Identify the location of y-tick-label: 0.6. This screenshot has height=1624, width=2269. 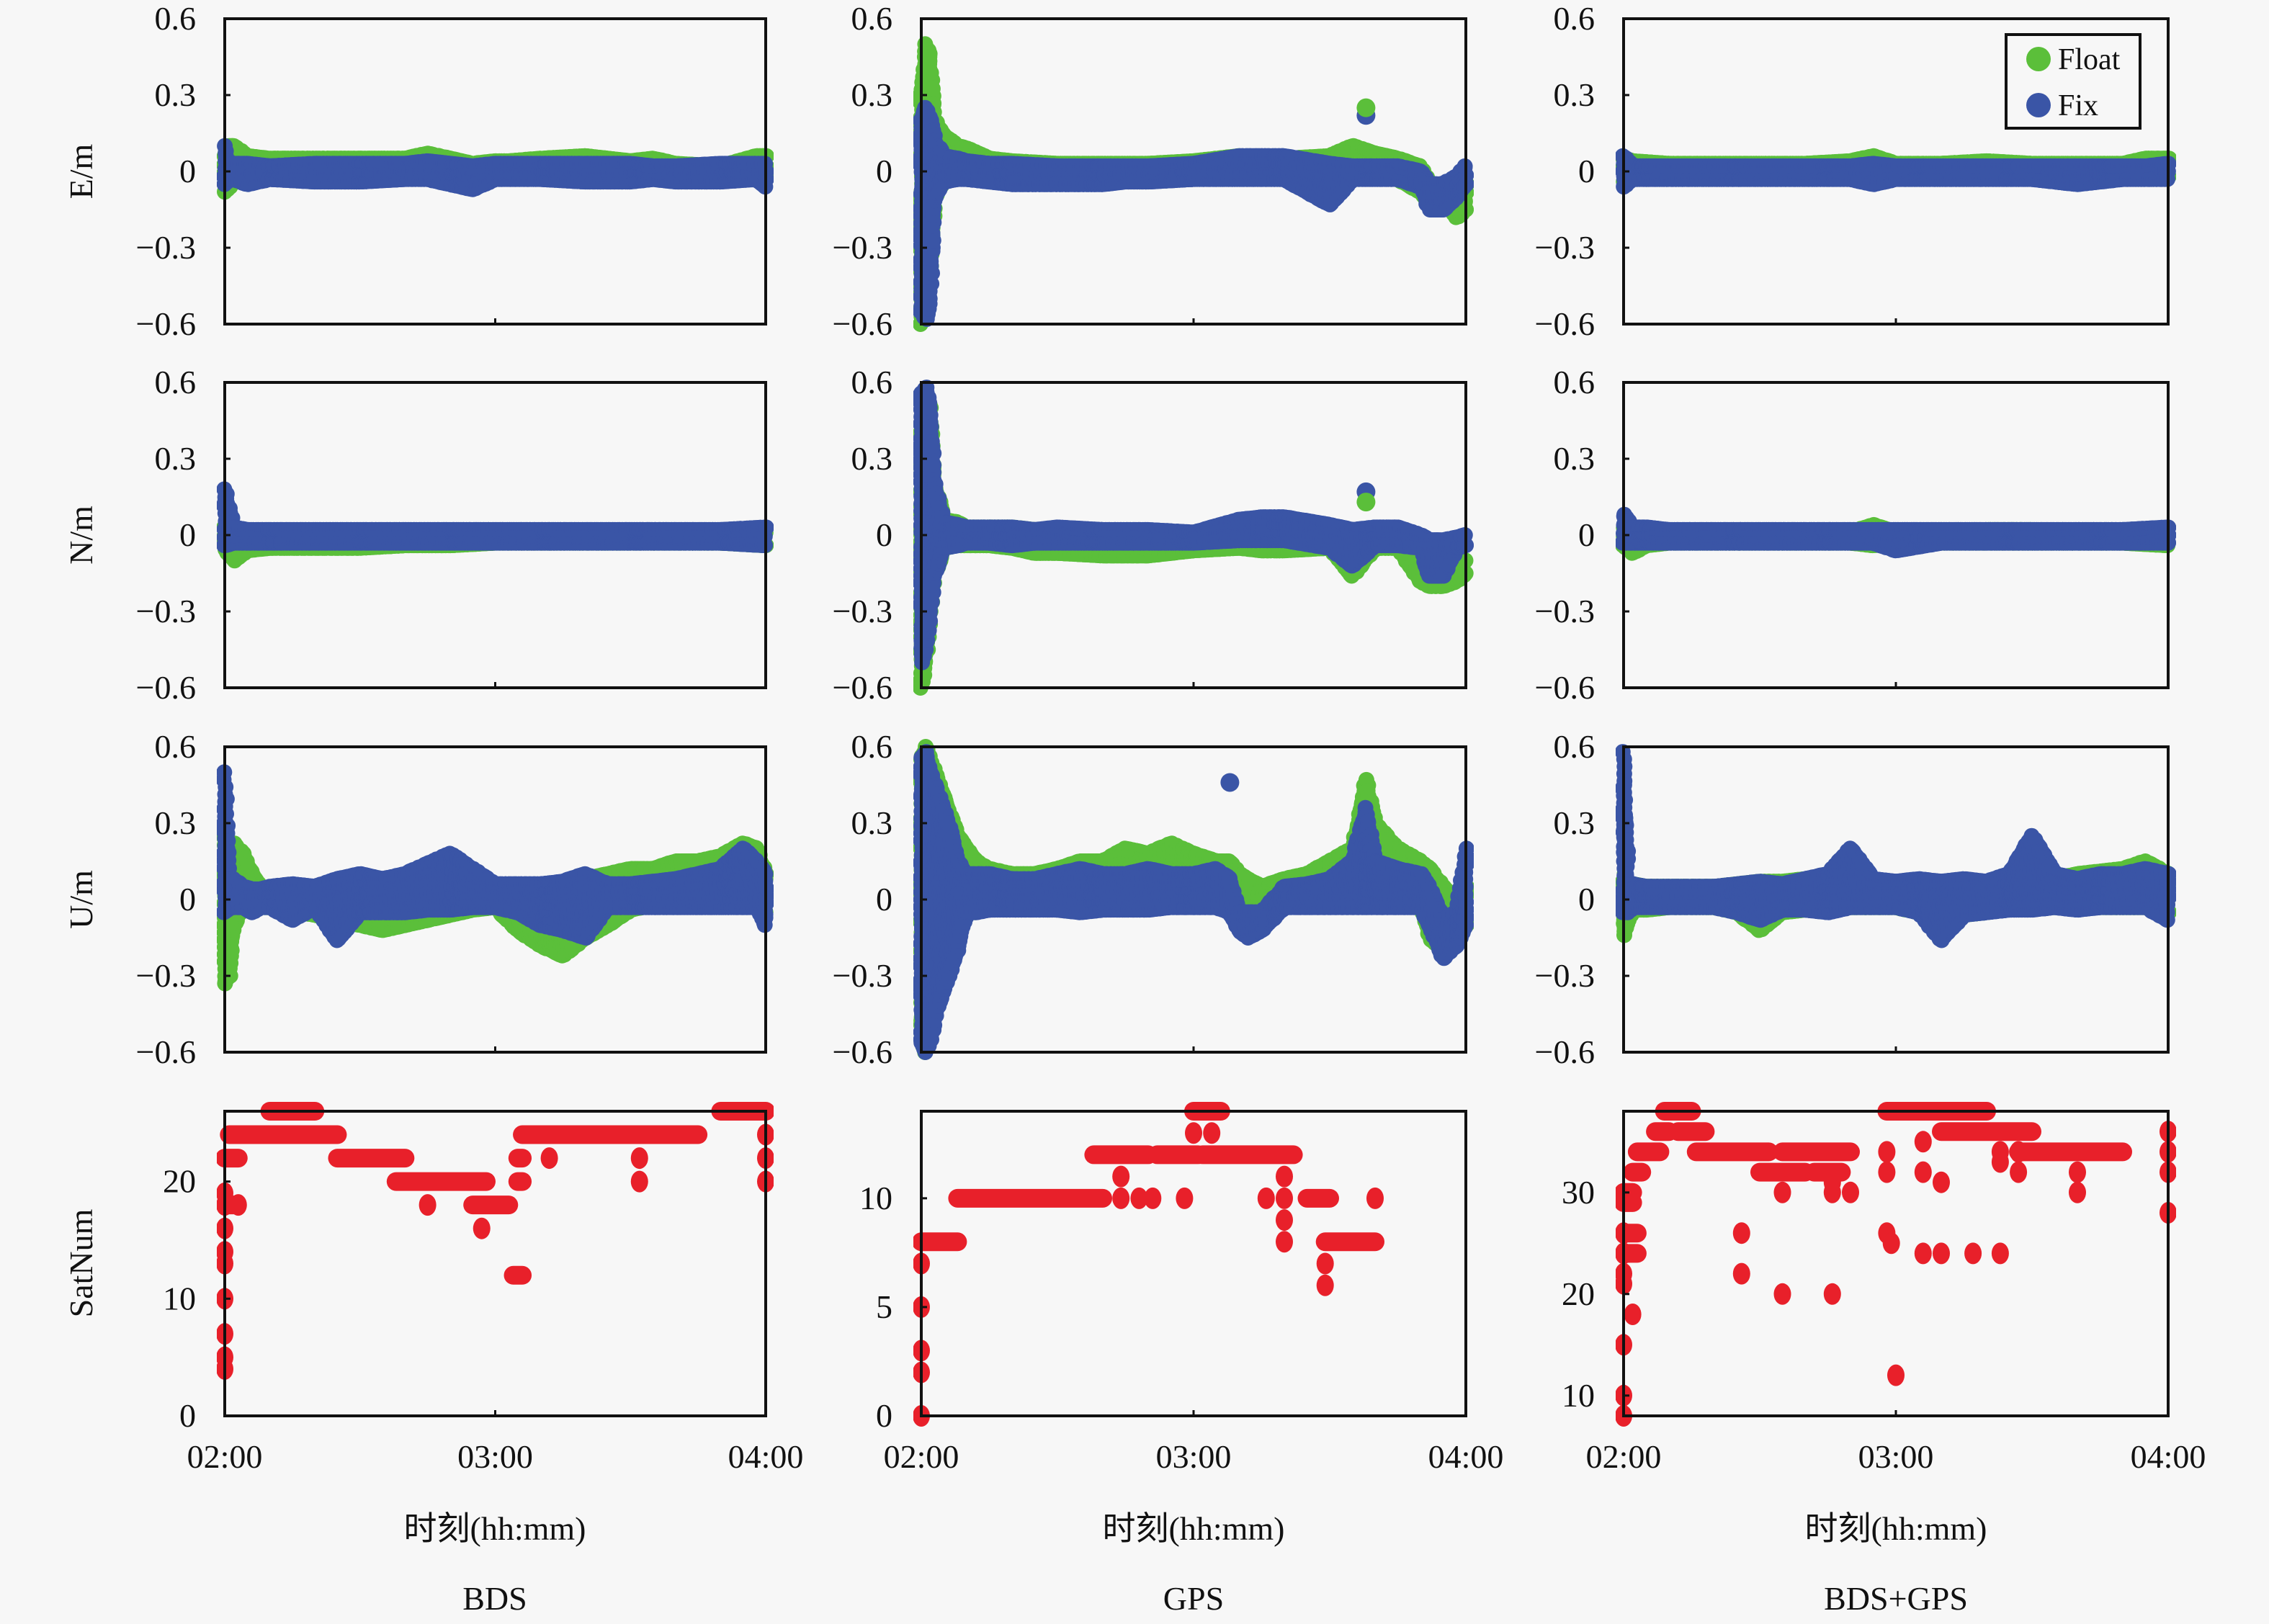
(176, 19).